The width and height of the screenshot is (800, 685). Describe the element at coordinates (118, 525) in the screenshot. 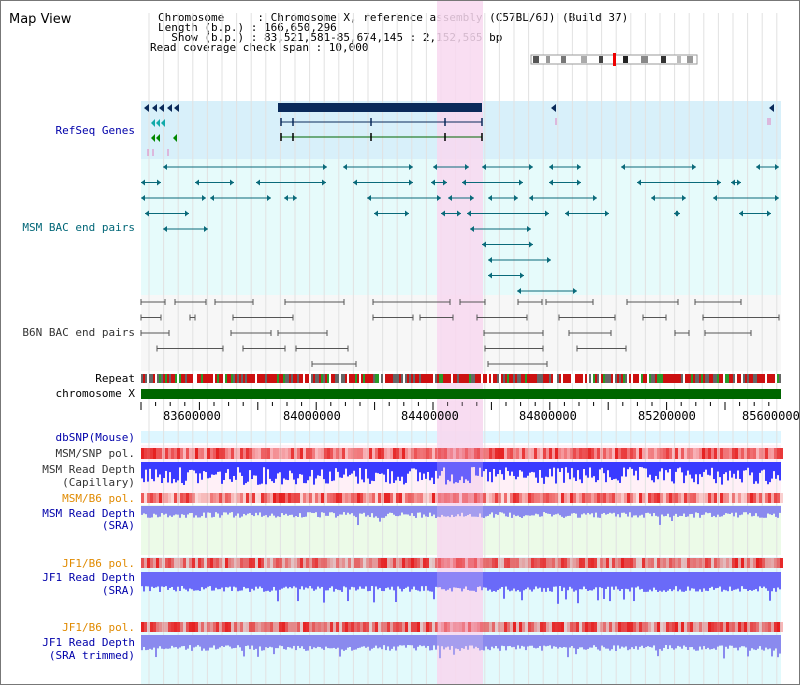

I see `label-msm-read-depth-sra-sub: (SRA)` at that location.